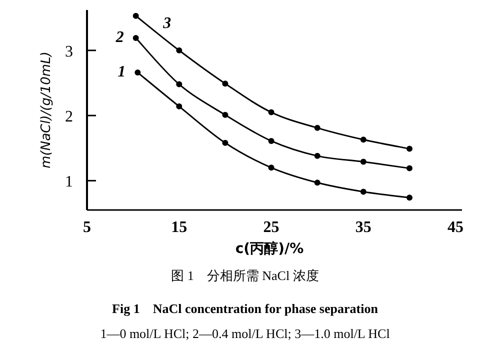 This screenshot has width=490, height=361. Describe the element at coordinates (245, 275) in the screenshot. I see `caption: 图 1 分相所需 NaCl 浓度` at that location.